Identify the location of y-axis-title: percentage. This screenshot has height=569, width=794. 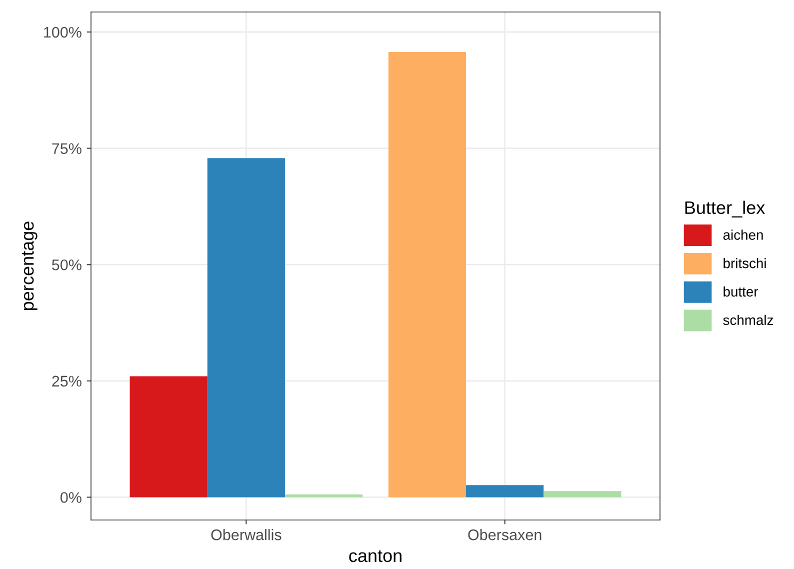
(30, 266).